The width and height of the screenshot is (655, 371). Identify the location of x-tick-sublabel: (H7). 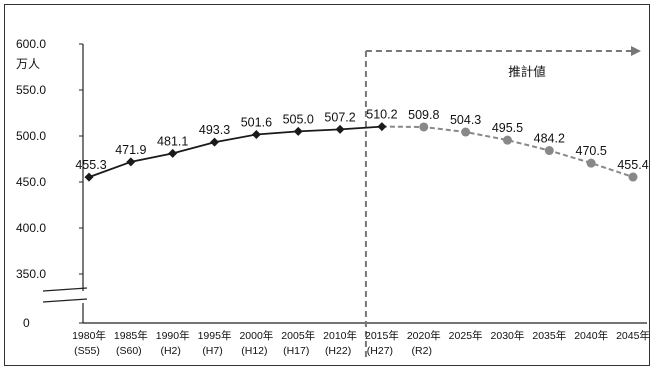
(212, 351).